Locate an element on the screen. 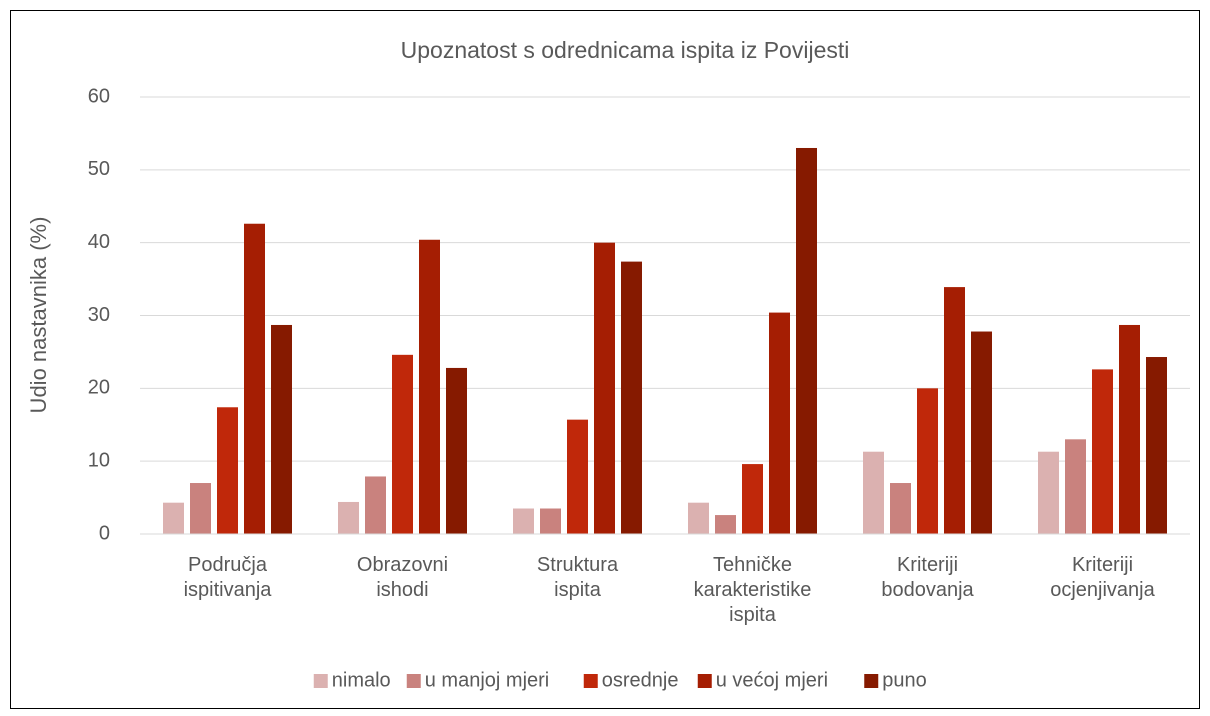  legend-label: u većoj mjeri is located at coordinates (772, 680).